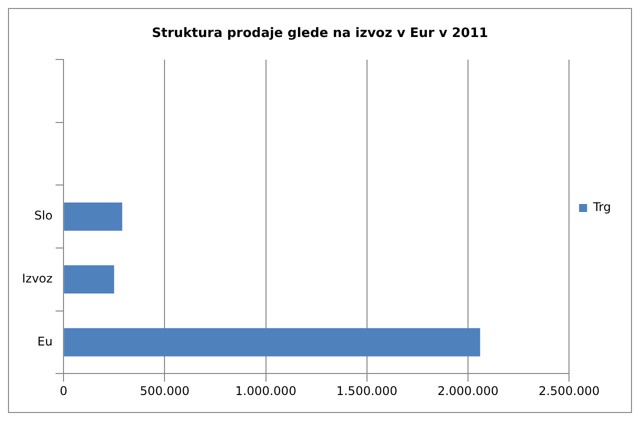  I want to click on x-tick-label: 500.000, so click(165, 391).